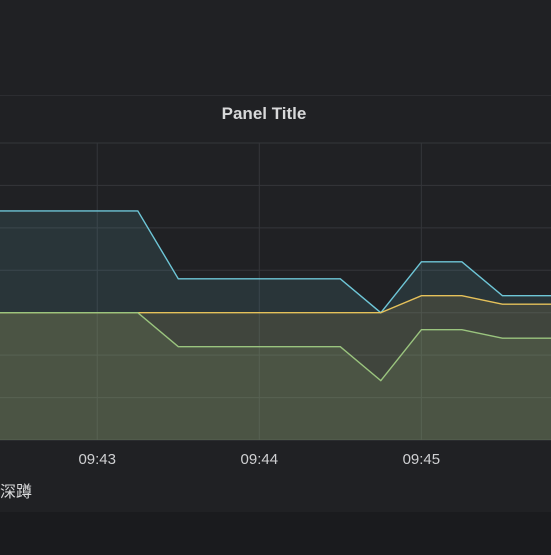  I want to click on x-axis-ticks: 09:43 09:44 09:45, so click(259, 459).